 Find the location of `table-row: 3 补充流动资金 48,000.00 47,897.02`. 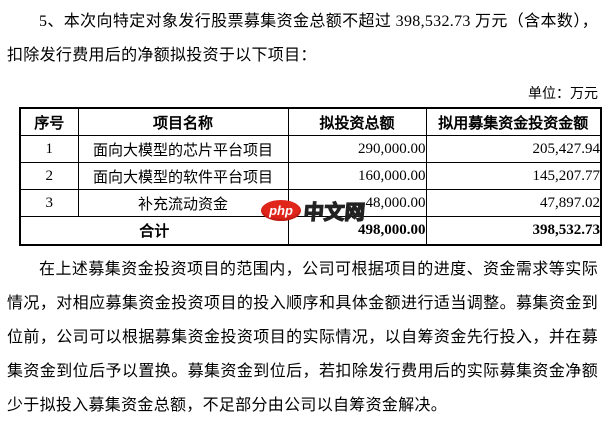

table-row: 3 补充流动资金 48,000.00 47,897.02 is located at coordinates (310, 203).